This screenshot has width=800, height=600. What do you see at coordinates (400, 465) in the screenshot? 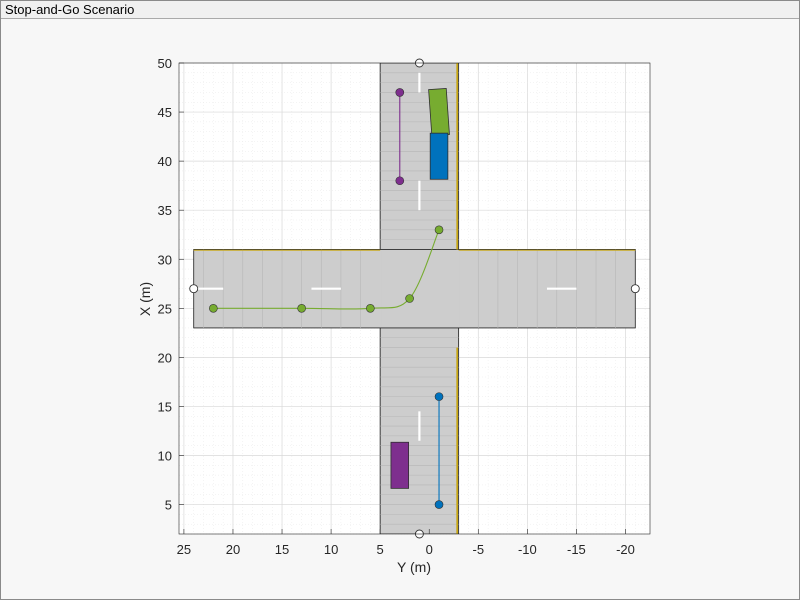
I see `purple-vehicle` at bounding box center [400, 465].